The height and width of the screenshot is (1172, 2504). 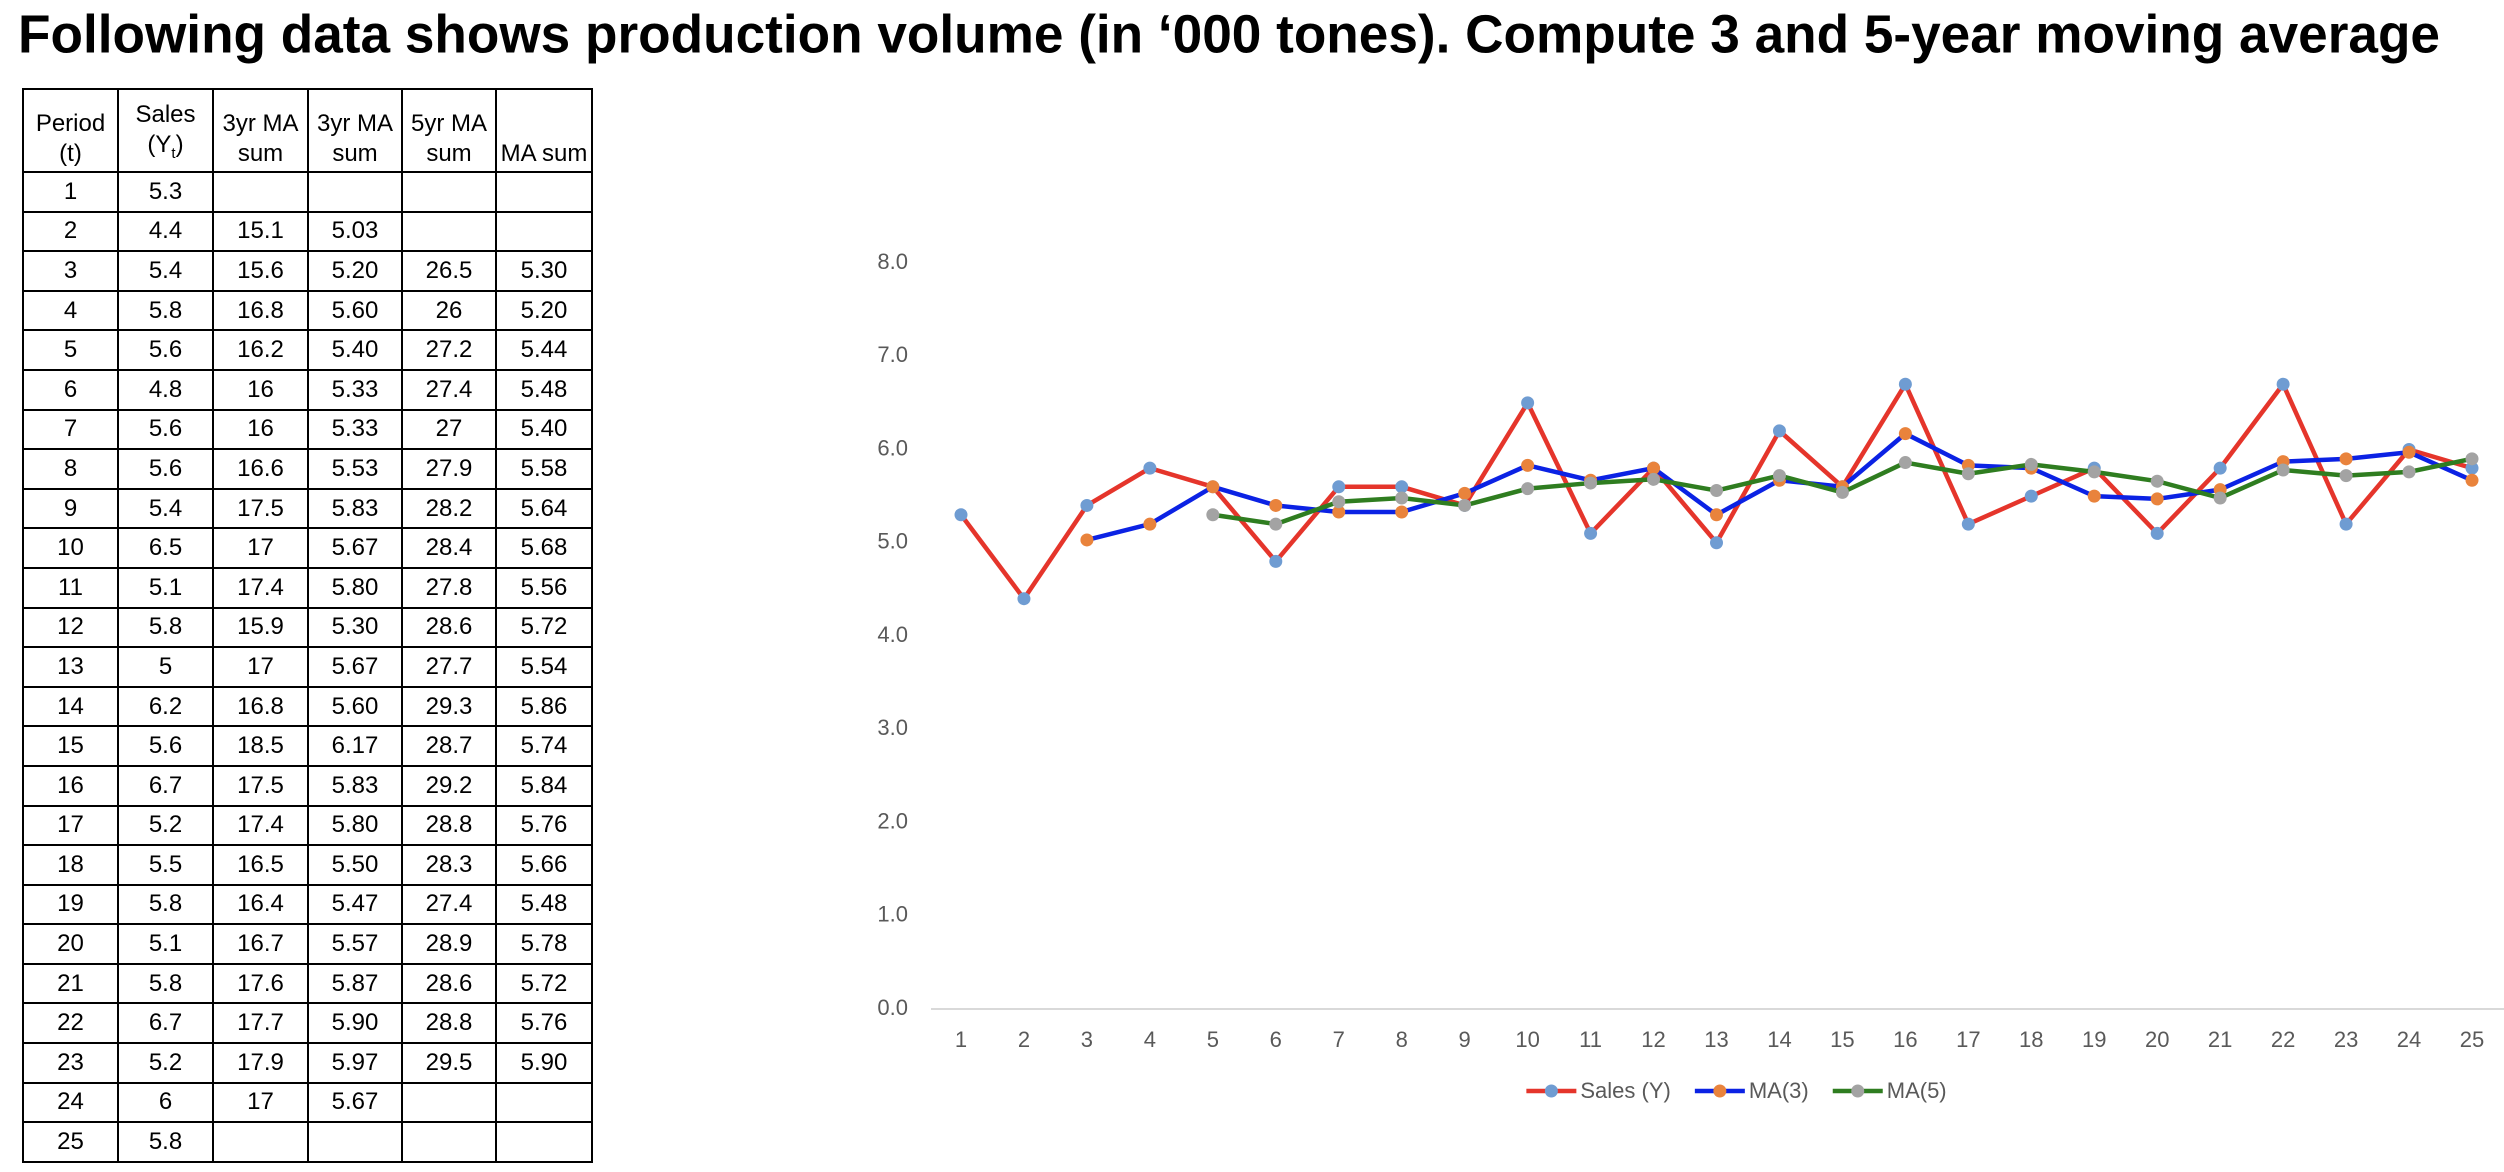 What do you see at coordinates (70, 627) in the screenshot?
I see `table-cell: 12` at bounding box center [70, 627].